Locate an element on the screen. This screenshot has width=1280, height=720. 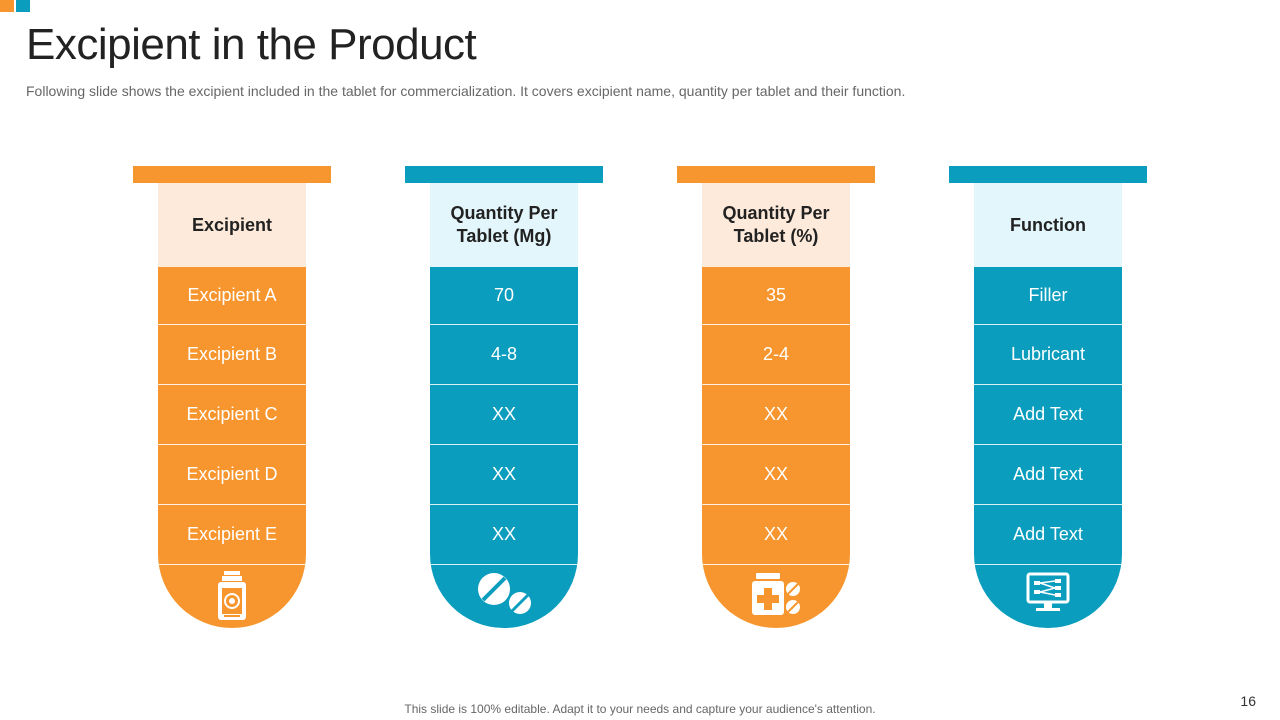
table-cell: Excipient C is located at coordinates (232, 414).